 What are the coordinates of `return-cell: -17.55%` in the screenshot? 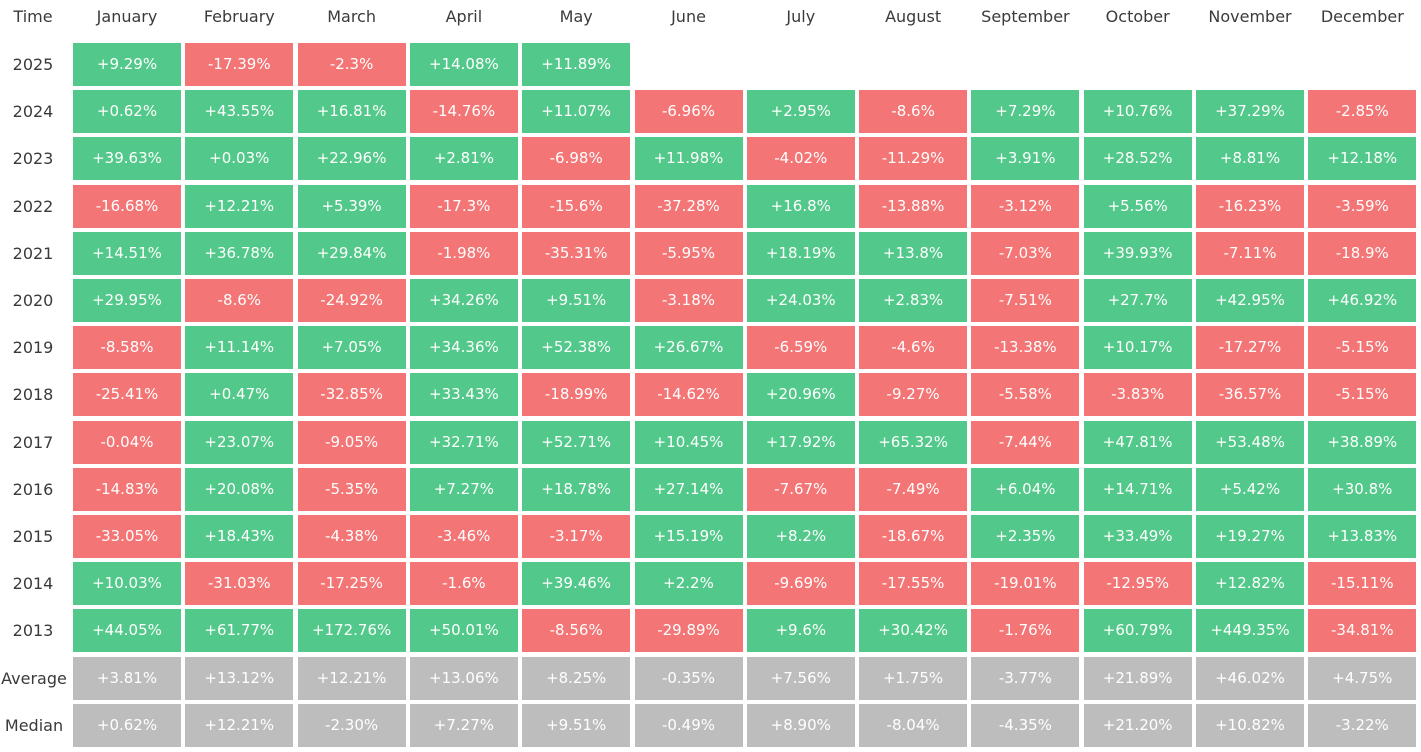 It's located at (913, 584).